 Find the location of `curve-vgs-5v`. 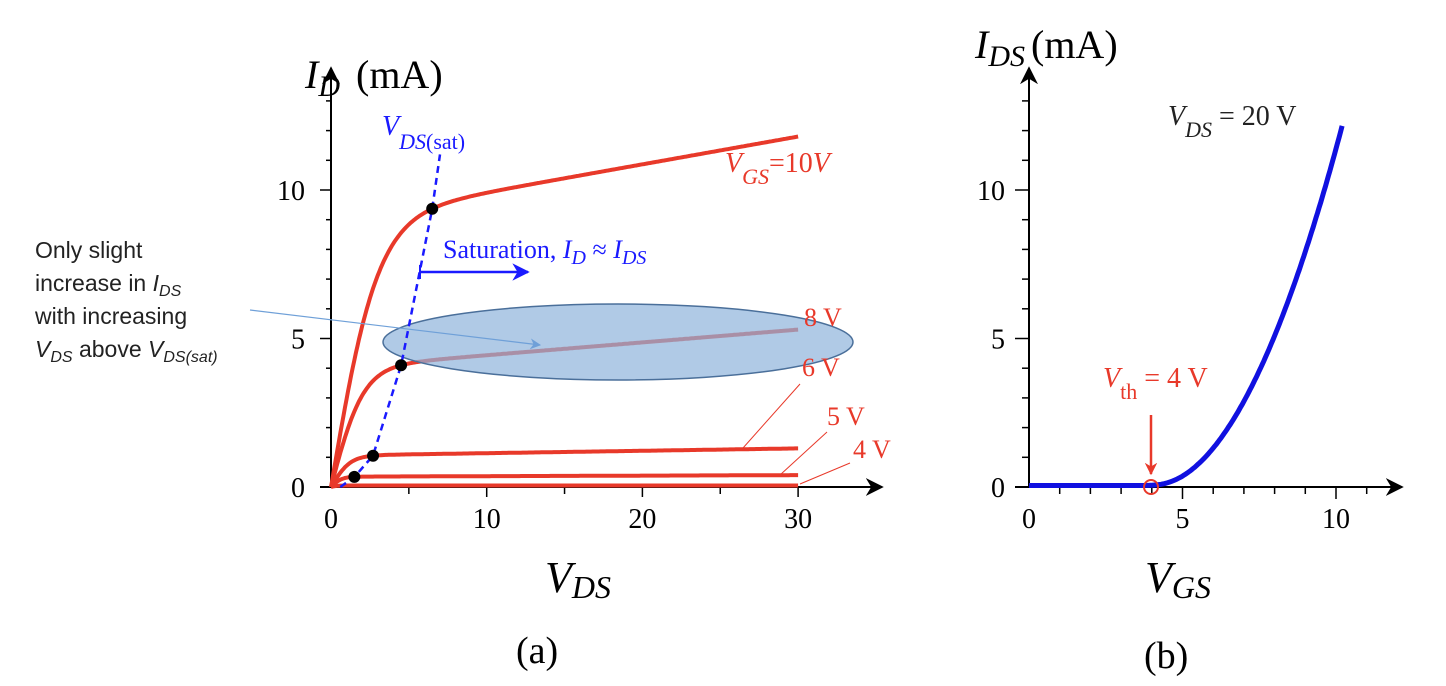

curve-vgs-5v is located at coordinates (564, 481).